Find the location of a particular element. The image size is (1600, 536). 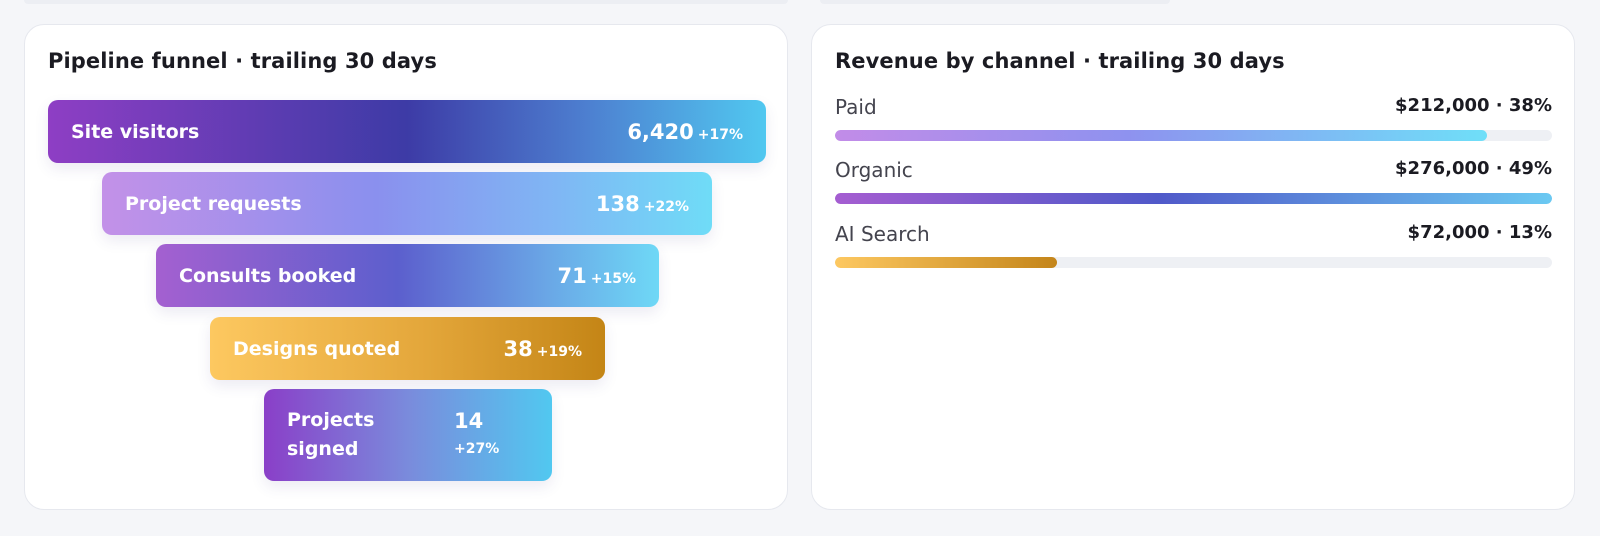

channel-value: $276,000 · 49% is located at coordinates (1473, 168).